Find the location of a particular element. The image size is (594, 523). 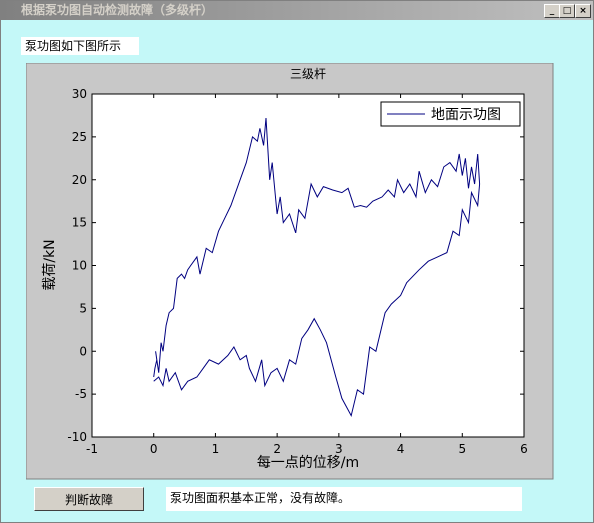

close-button: × is located at coordinates (583, 11).